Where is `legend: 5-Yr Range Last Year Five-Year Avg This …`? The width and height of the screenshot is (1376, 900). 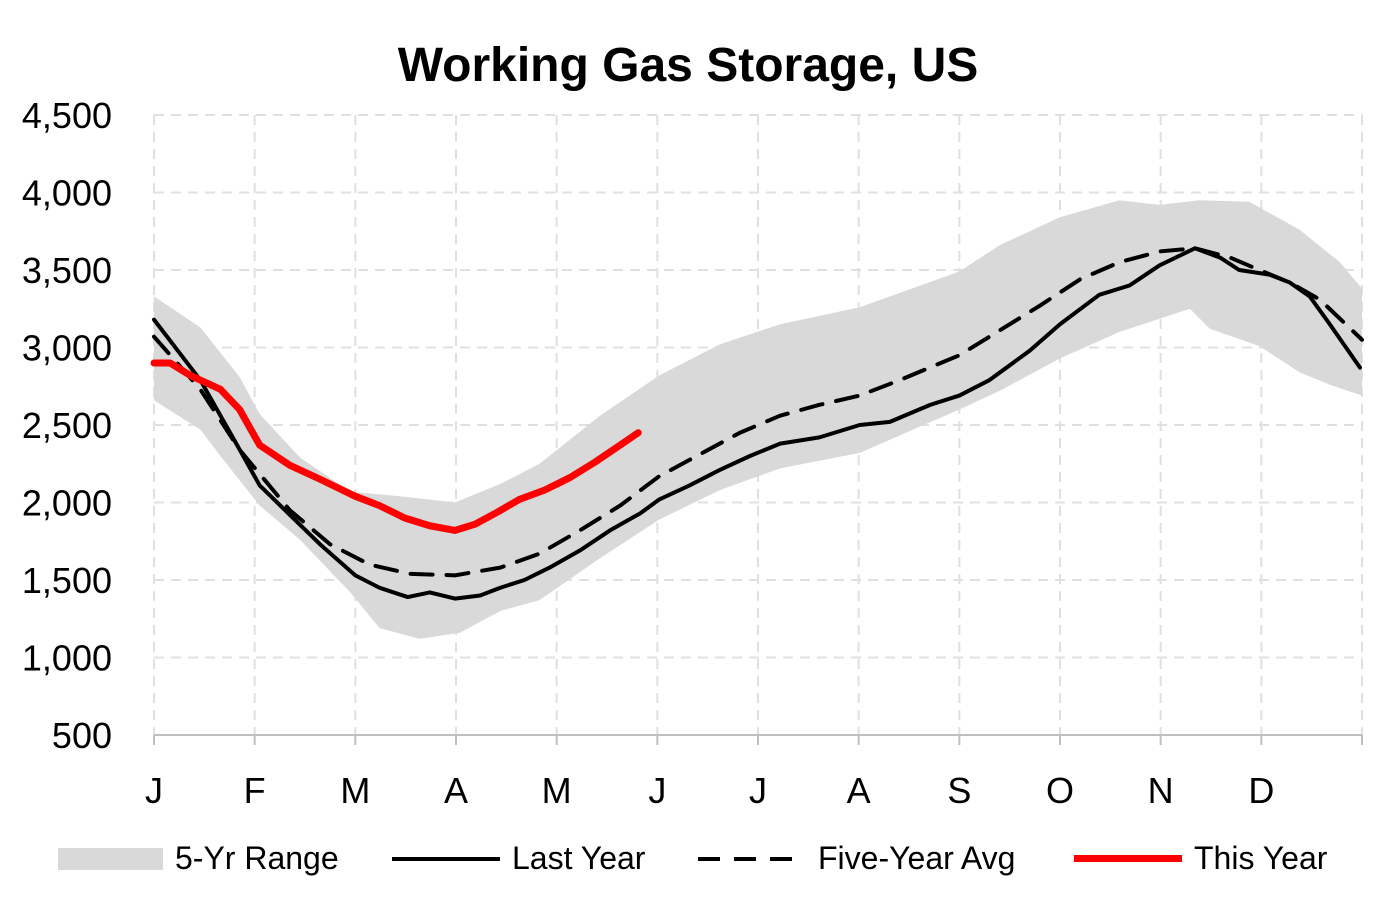
legend: 5-Yr Range Last Year Five-Year Avg This … is located at coordinates (688, 864).